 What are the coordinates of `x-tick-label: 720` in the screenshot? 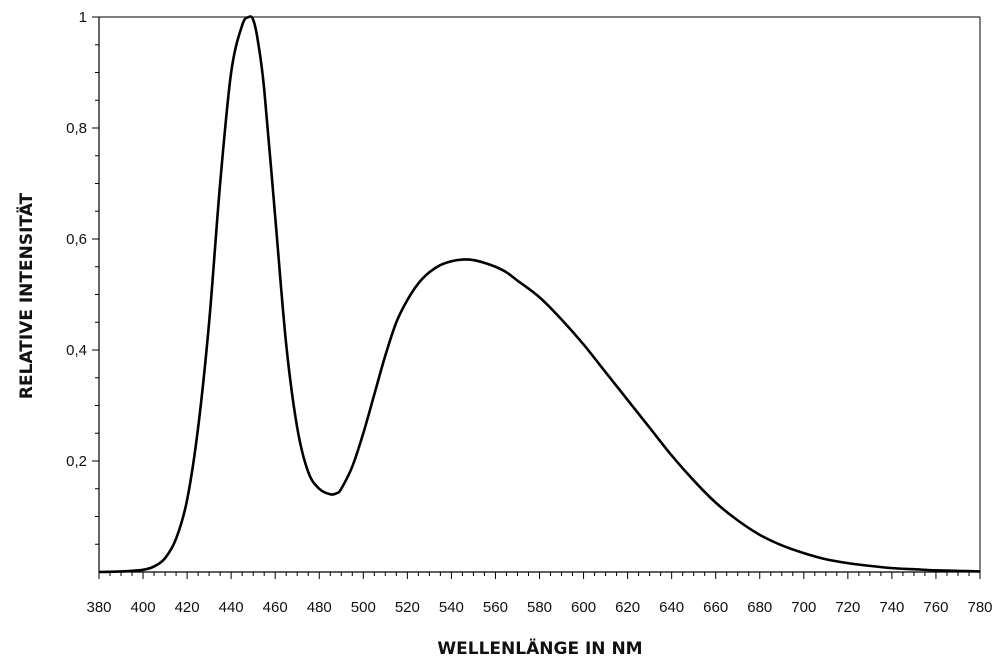 It's located at (847, 607).